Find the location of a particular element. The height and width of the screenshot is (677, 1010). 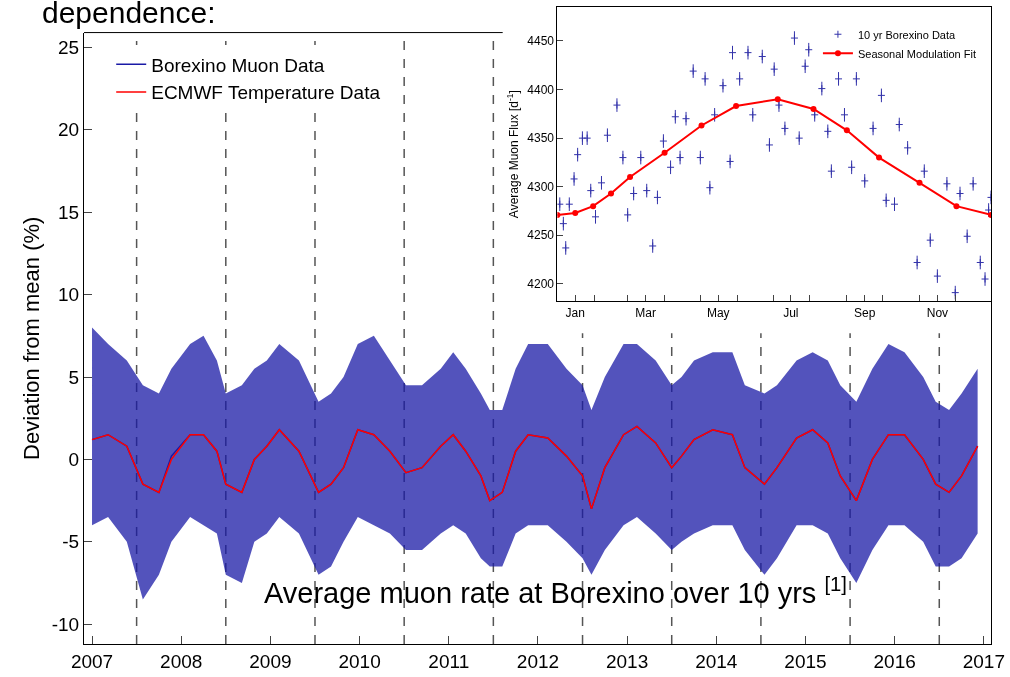

x-tick-label: 2014 is located at coordinates (716, 661).